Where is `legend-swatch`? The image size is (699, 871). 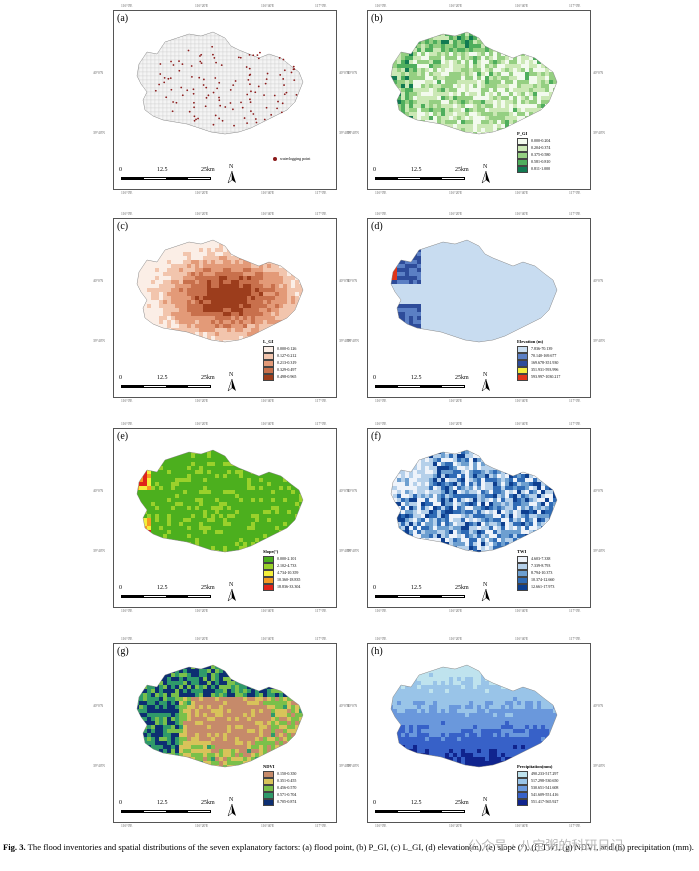
legend-swatch is located at coordinates (522, 169).